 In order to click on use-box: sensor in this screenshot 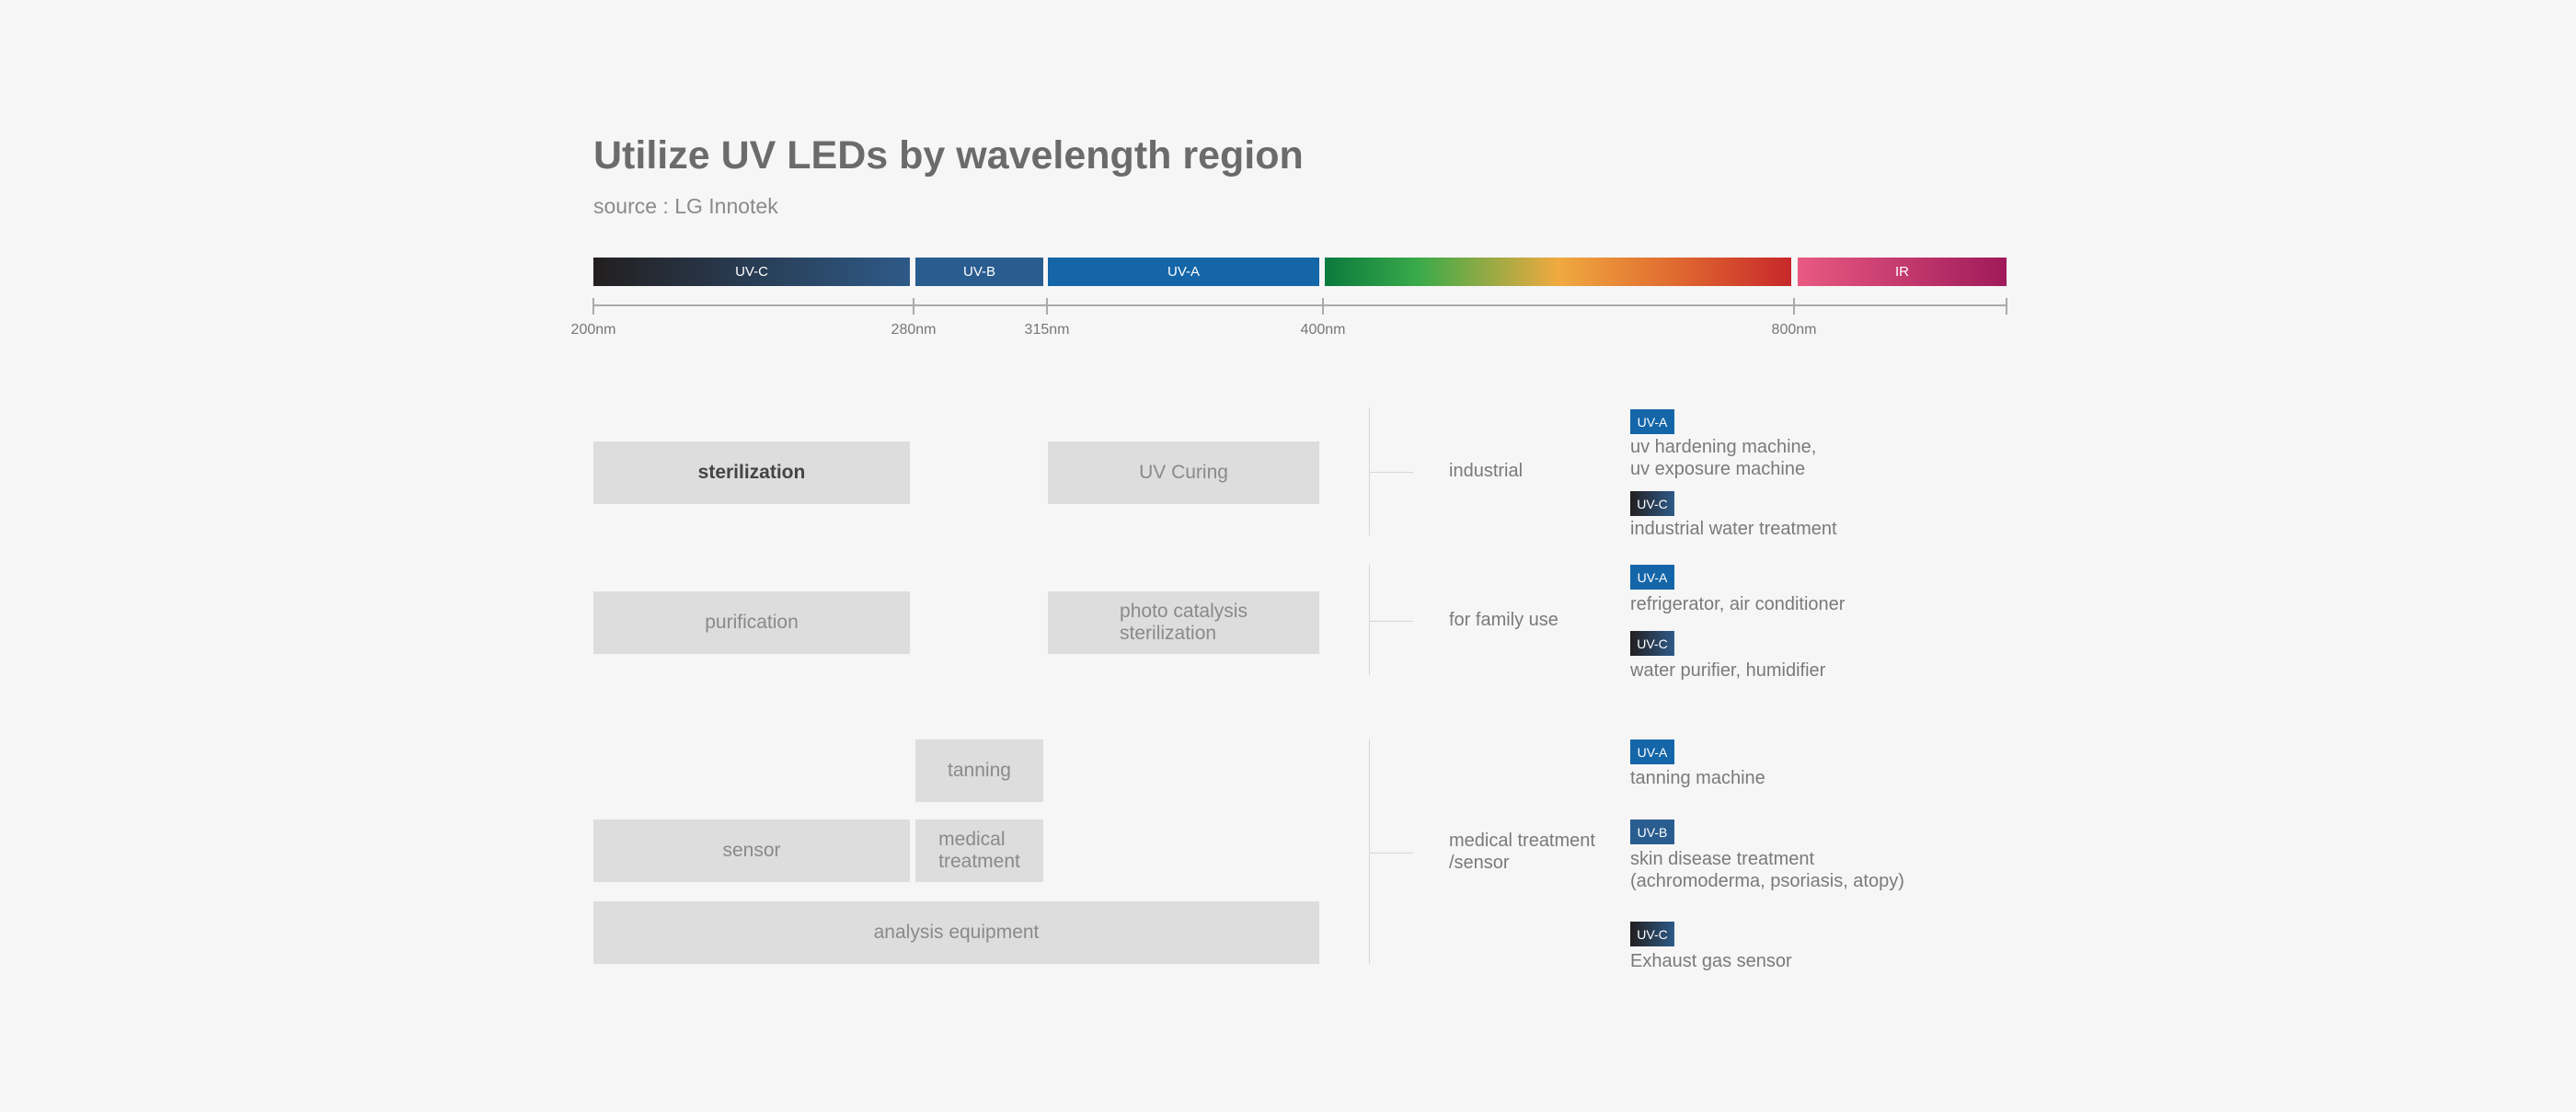, I will do `click(751, 851)`.